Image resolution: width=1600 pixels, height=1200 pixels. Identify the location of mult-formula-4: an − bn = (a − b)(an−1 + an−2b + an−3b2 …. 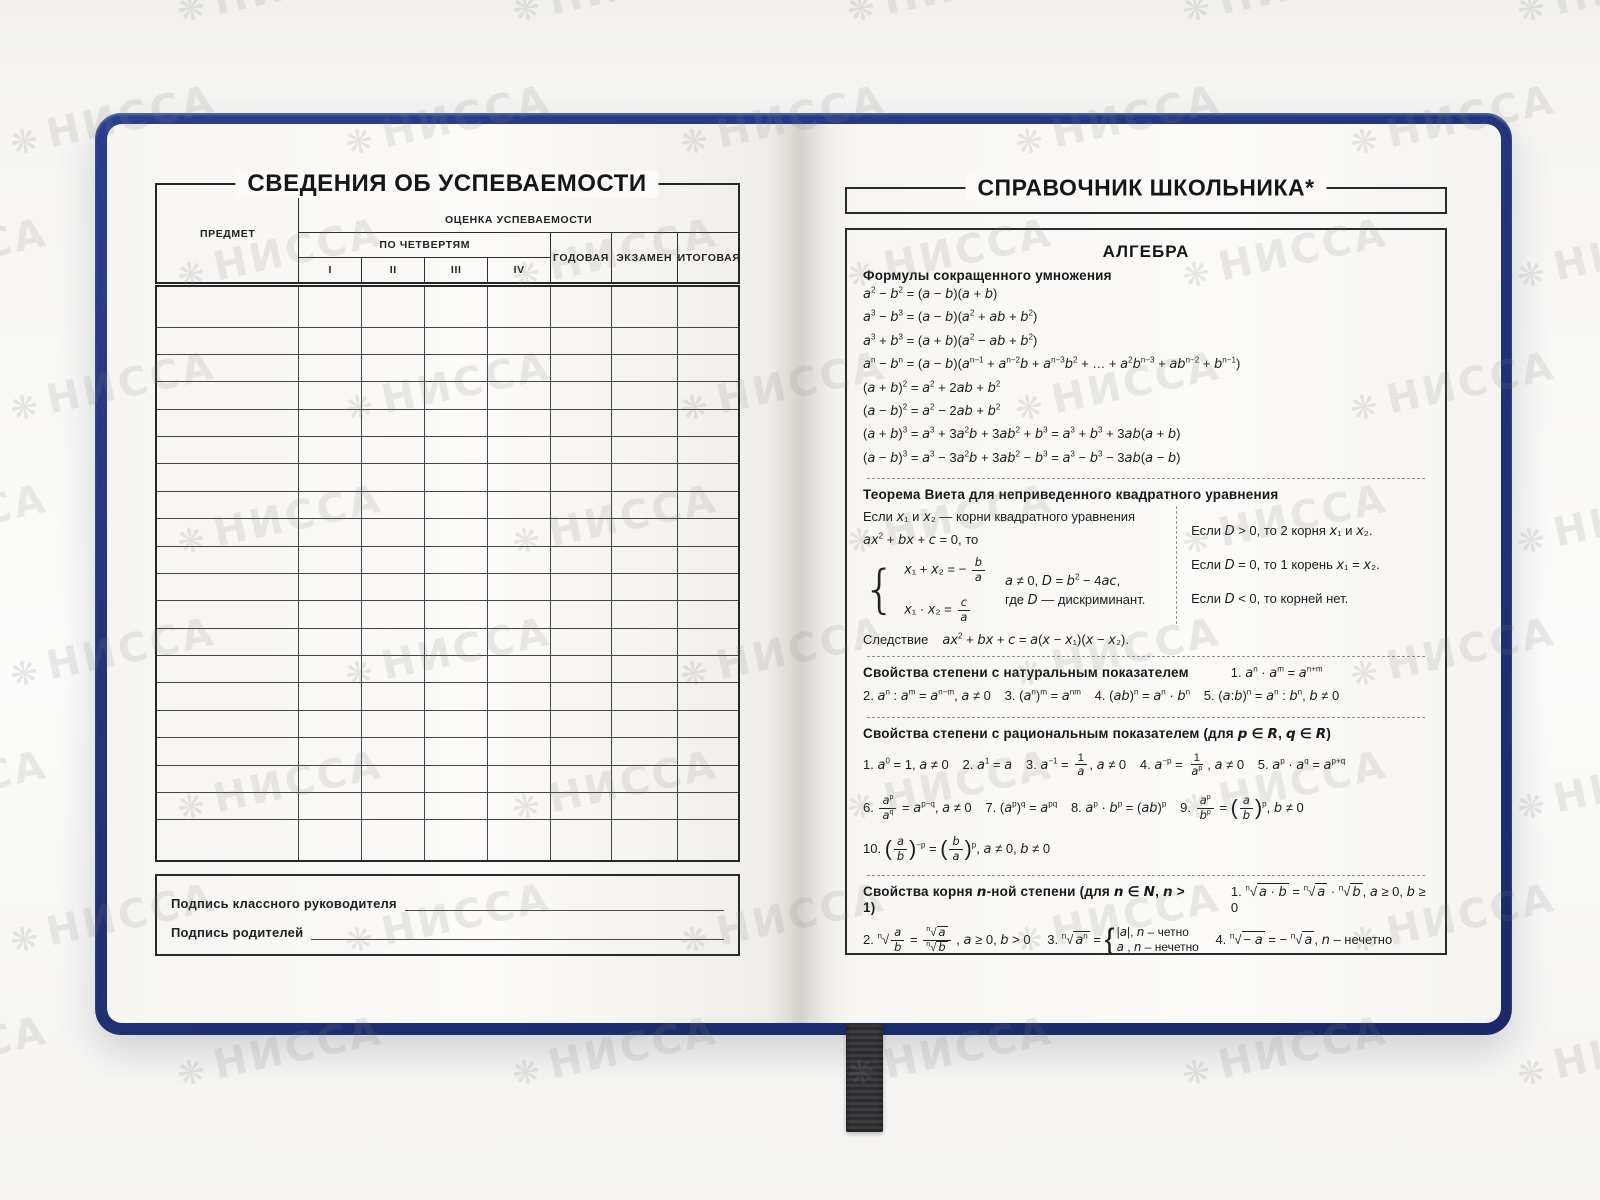
(1052, 364).